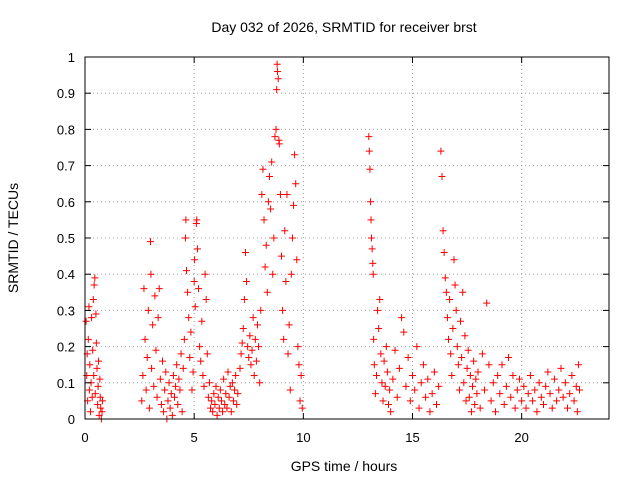 The width and height of the screenshot is (640, 480). I want to click on y-tick-label: 0.5, so click(66, 238).